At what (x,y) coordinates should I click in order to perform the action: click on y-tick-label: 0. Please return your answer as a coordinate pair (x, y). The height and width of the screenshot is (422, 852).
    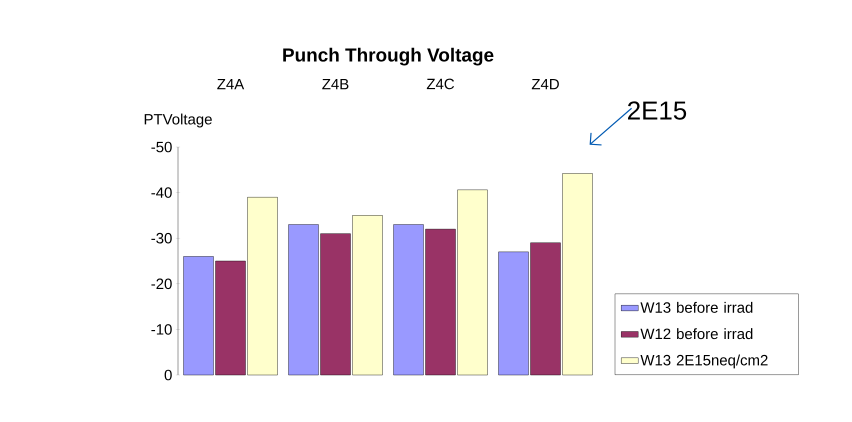
    Looking at the image, I should click on (168, 375).